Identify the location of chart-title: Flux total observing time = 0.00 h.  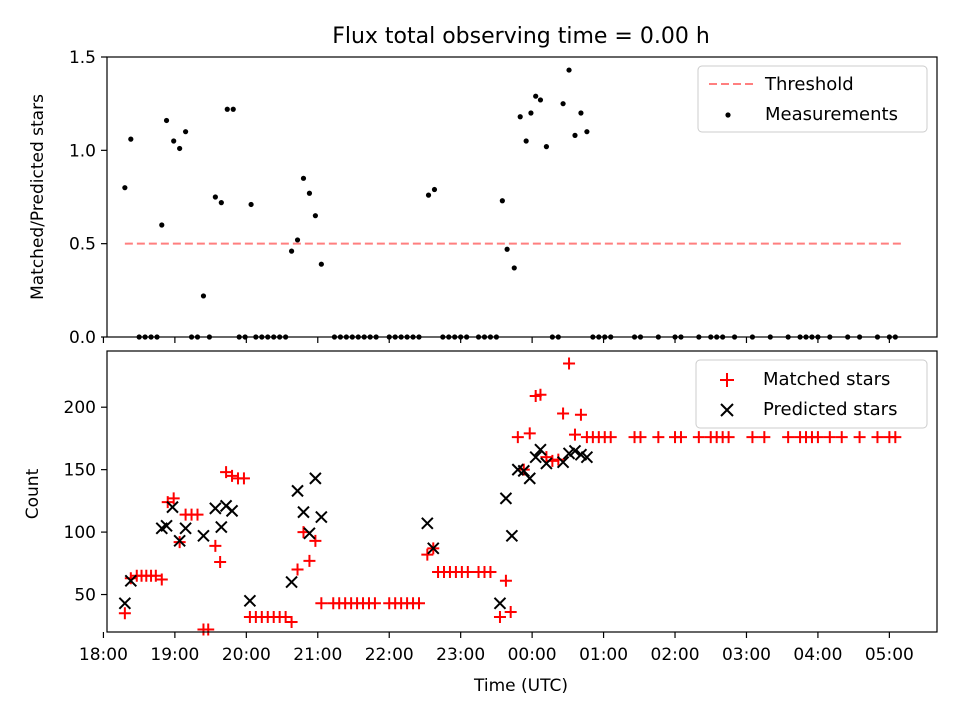
(521, 36).